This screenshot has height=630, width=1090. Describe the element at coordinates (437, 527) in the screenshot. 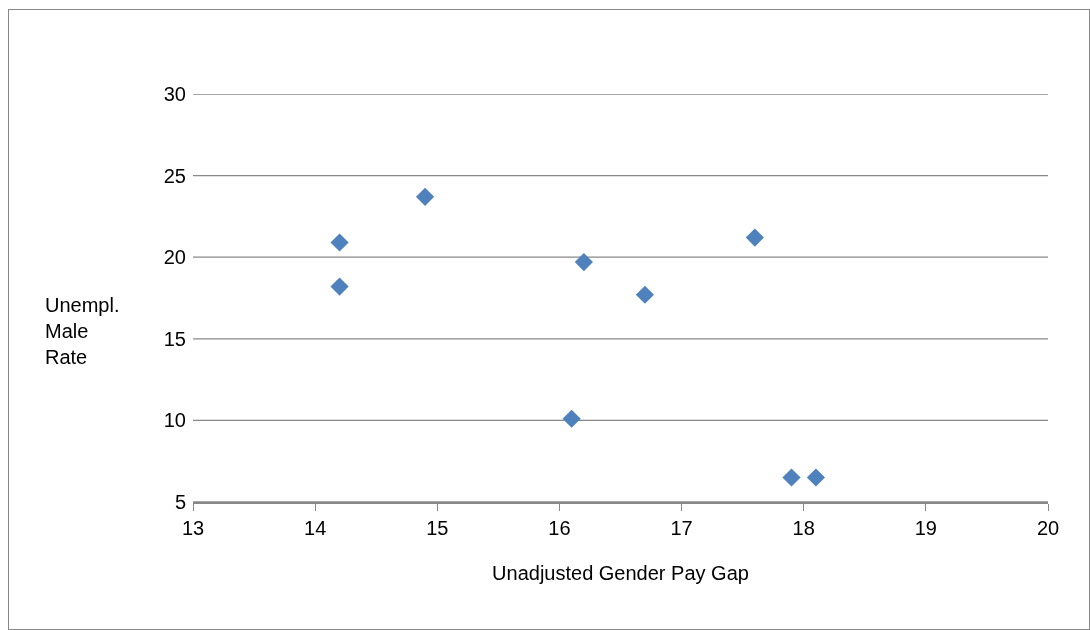

I see `x-tick-label: 15` at that location.